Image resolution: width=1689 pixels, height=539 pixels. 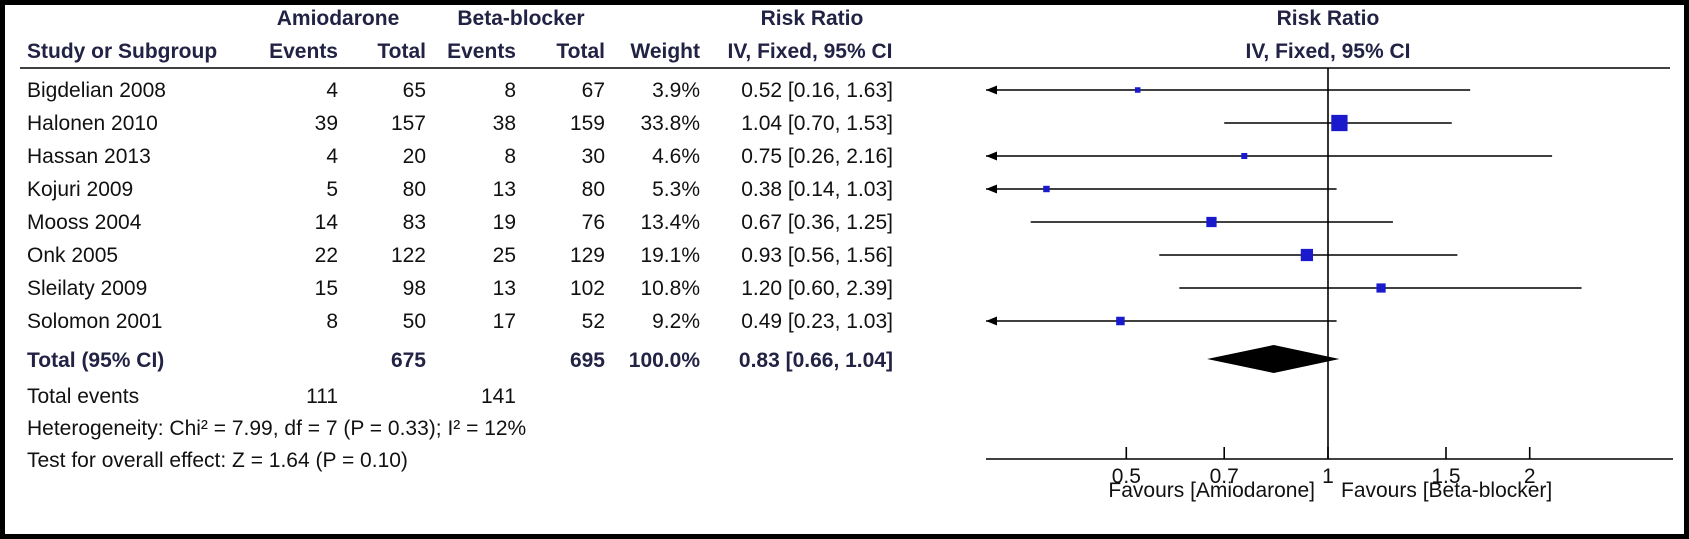 What do you see at coordinates (504, 255) in the screenshot?
I see `events2-cell: 25` at bounding box center [504, 255].